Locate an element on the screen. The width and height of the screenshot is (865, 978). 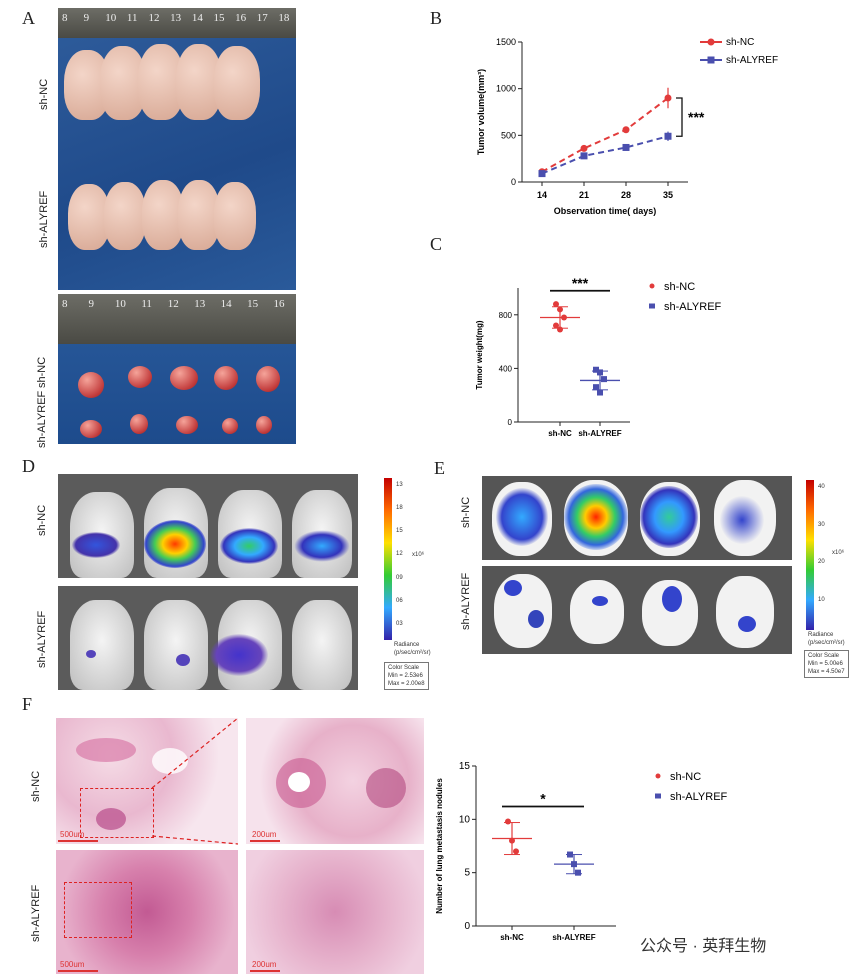
histology-alyref-high is located at coordinates (335, 912).